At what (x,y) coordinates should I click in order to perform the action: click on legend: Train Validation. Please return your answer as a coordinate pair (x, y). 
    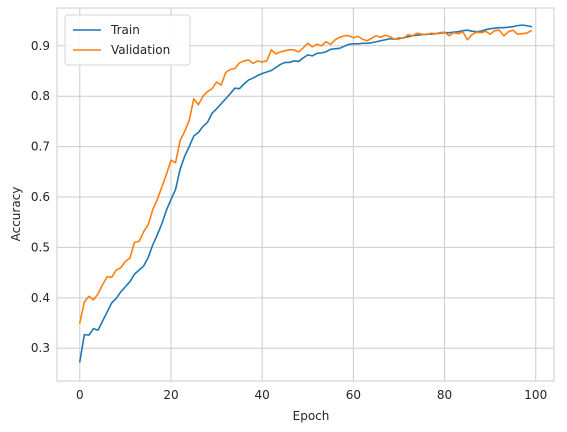
    Looking at the image, I should click on (127, 40).